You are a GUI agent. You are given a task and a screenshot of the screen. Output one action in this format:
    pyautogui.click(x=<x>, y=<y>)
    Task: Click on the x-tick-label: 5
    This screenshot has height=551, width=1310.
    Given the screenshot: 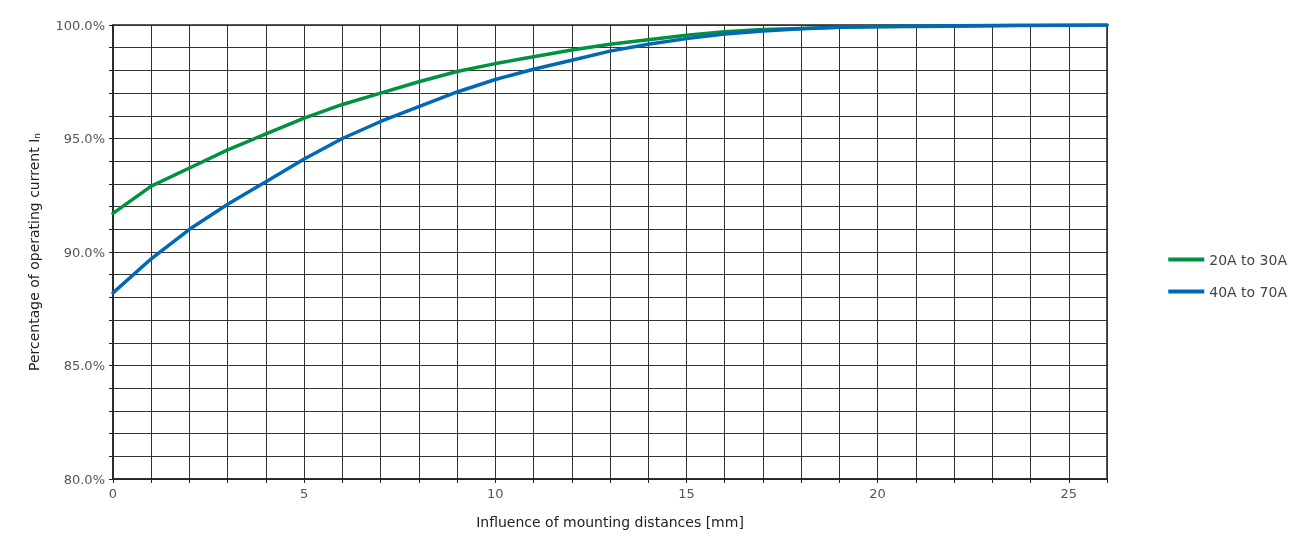 What is the action you would take?
    pyautogui.click(x=304, y=493)
    